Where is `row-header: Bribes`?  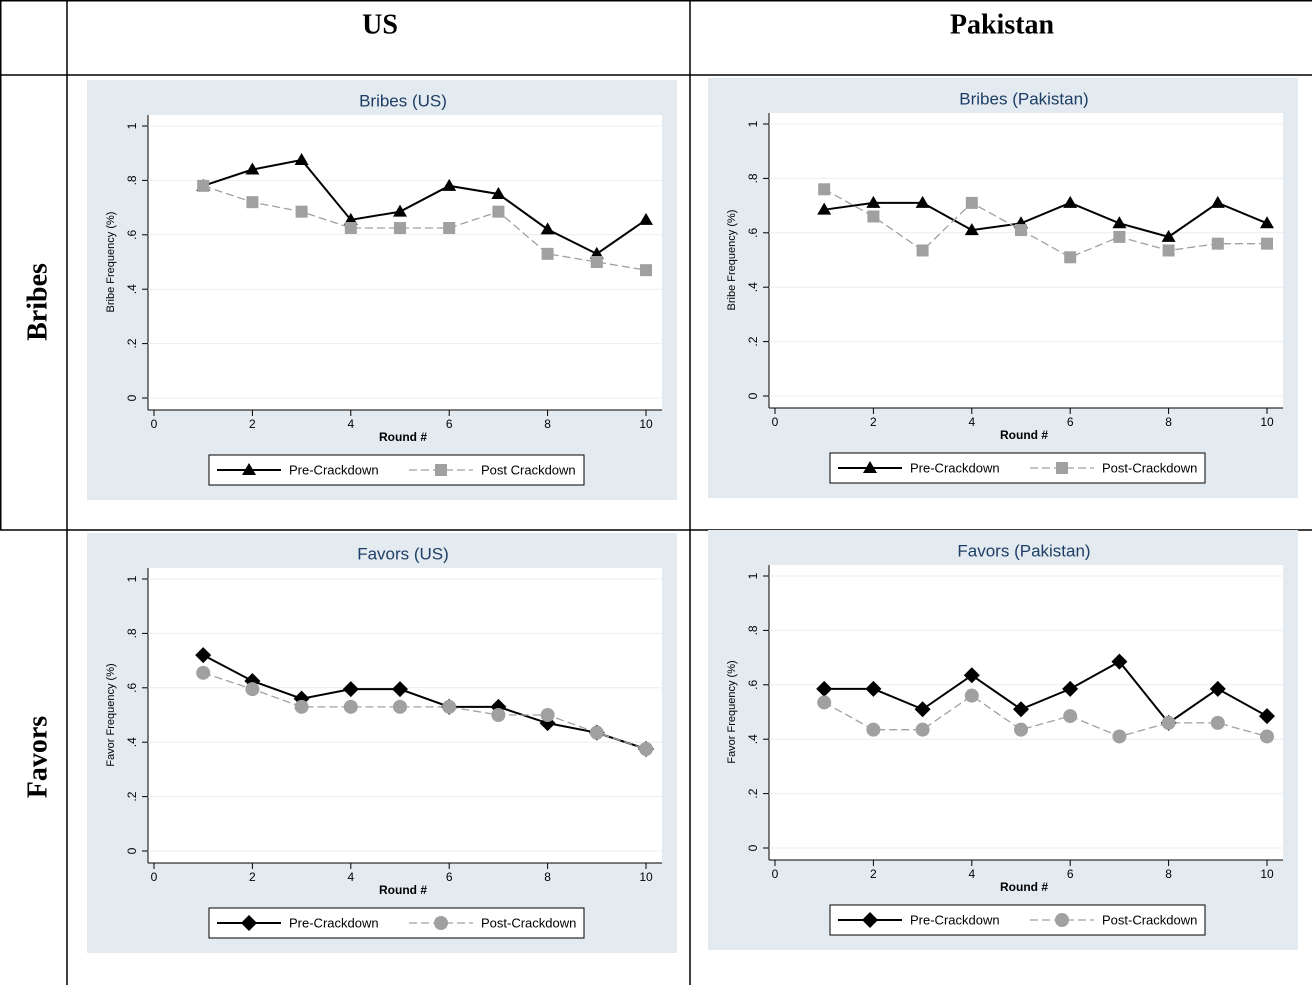
row-header: Bribes is located at coordinates (37, 302).